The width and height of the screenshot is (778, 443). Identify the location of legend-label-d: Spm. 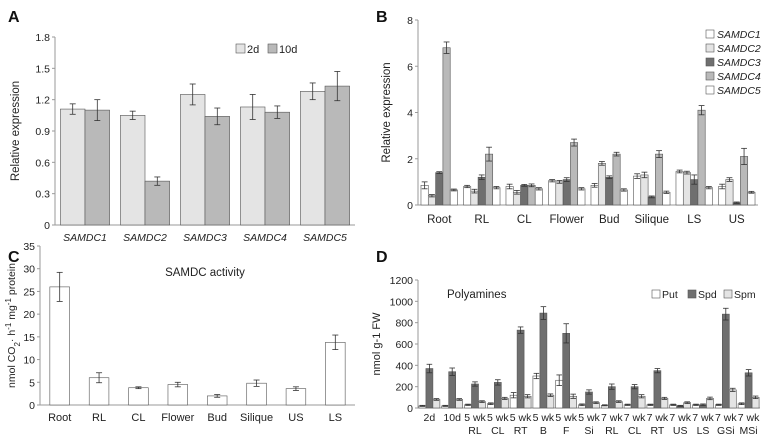
(745, 295).